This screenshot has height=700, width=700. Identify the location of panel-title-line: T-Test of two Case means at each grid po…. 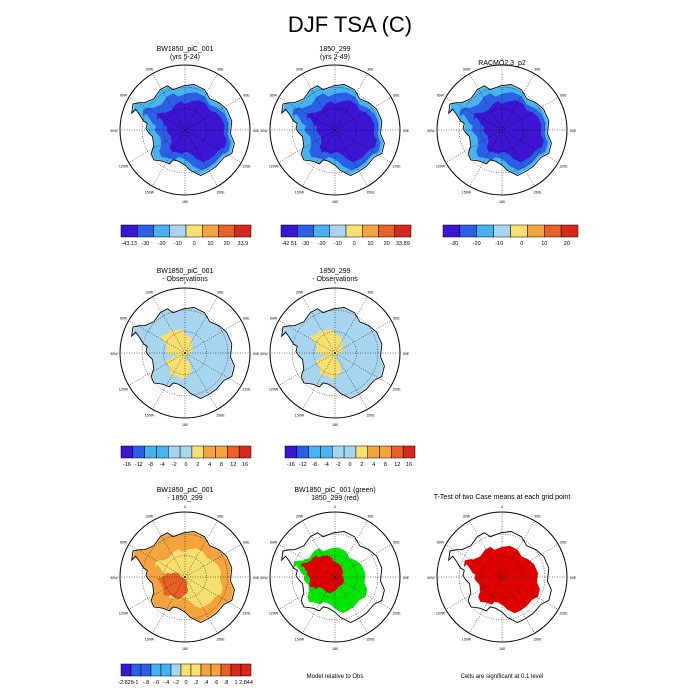
(502, 497).